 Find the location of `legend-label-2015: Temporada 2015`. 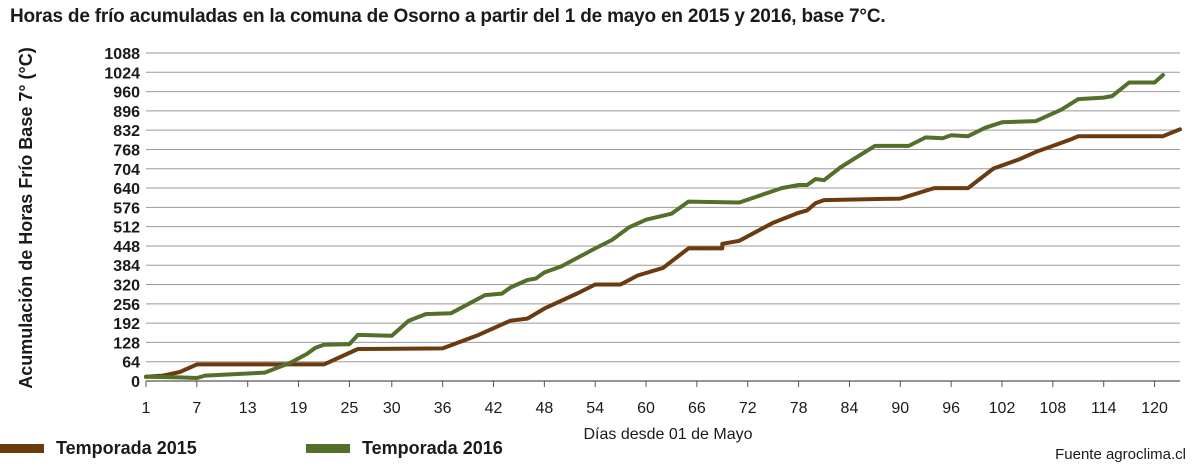

legend-label-2015: Temporada 2015 is located at coordinates (126, 448).